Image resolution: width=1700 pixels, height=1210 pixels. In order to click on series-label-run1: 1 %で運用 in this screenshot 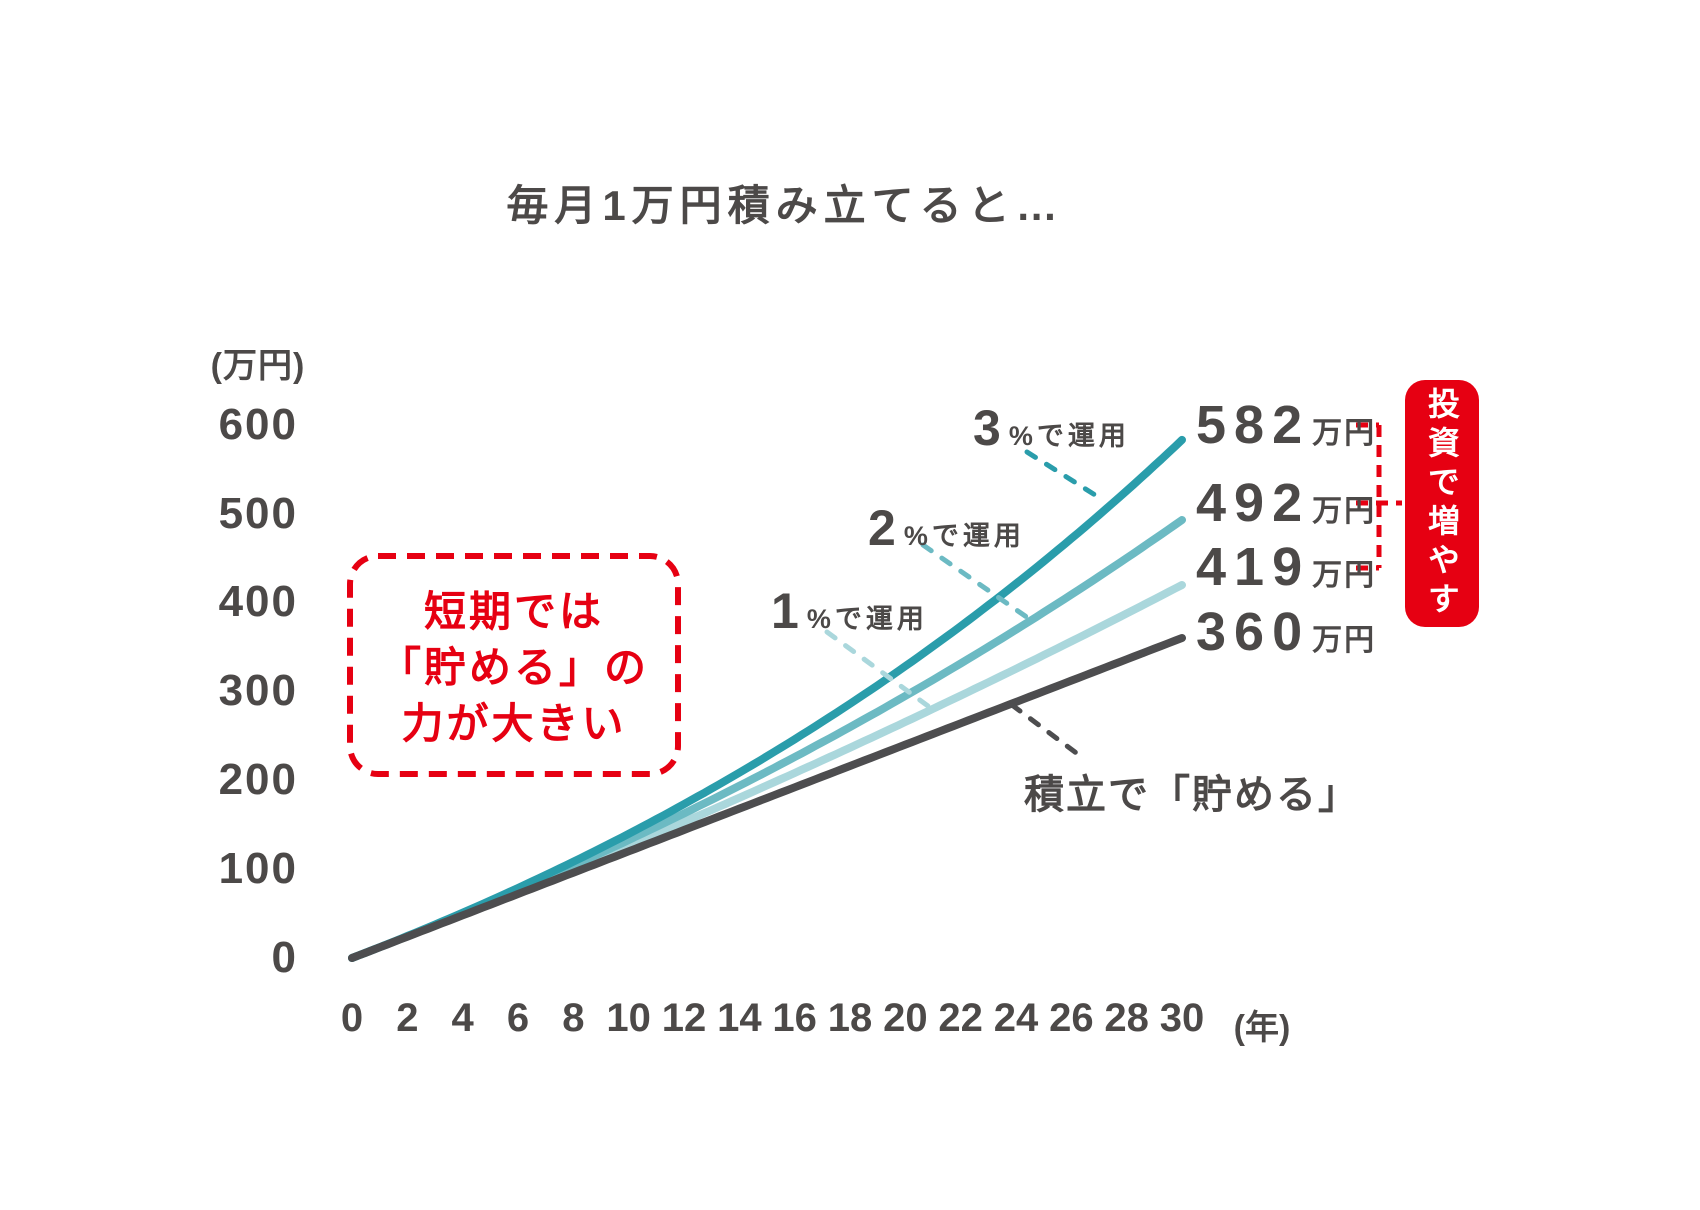, I will do `click(849, 611)`.